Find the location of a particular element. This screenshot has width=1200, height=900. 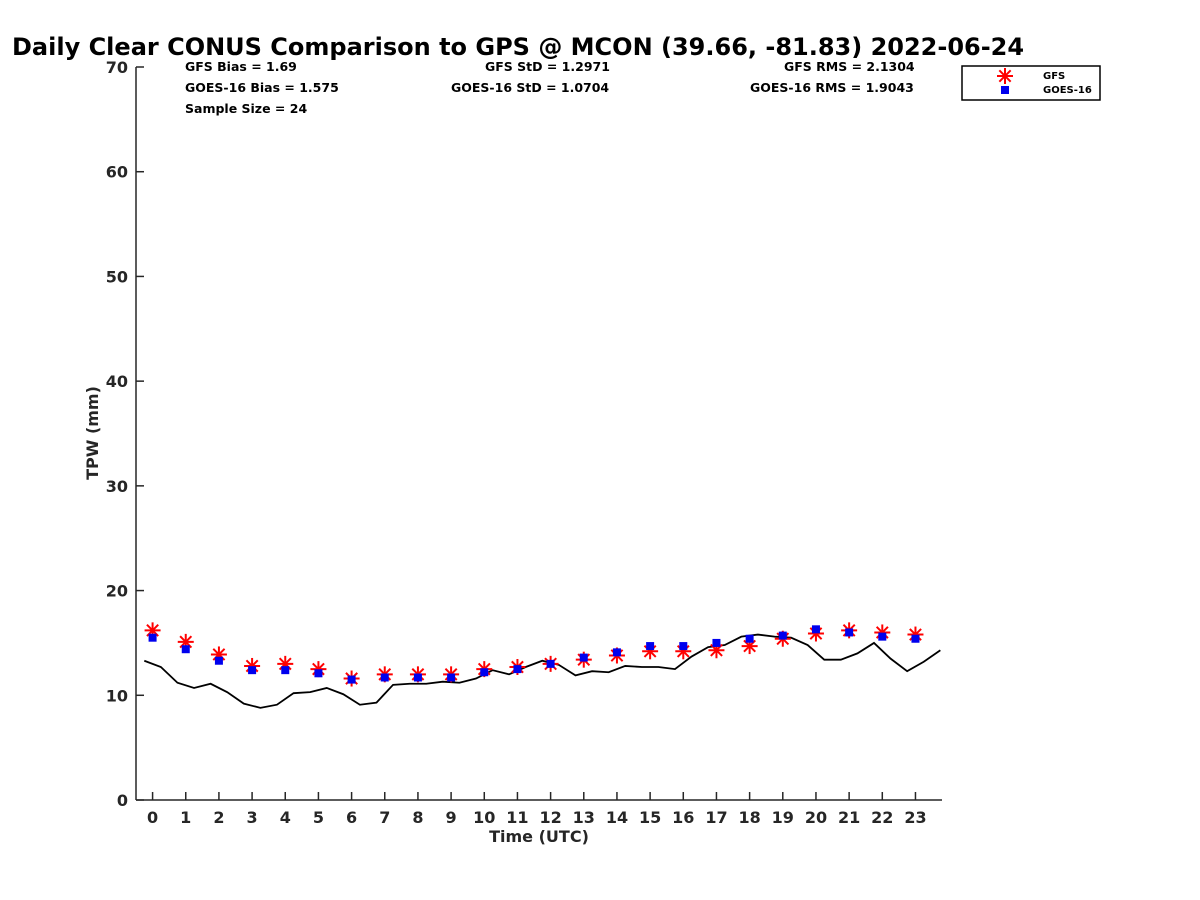

legend-gfs-marker is located at coordinates (1005, 76).